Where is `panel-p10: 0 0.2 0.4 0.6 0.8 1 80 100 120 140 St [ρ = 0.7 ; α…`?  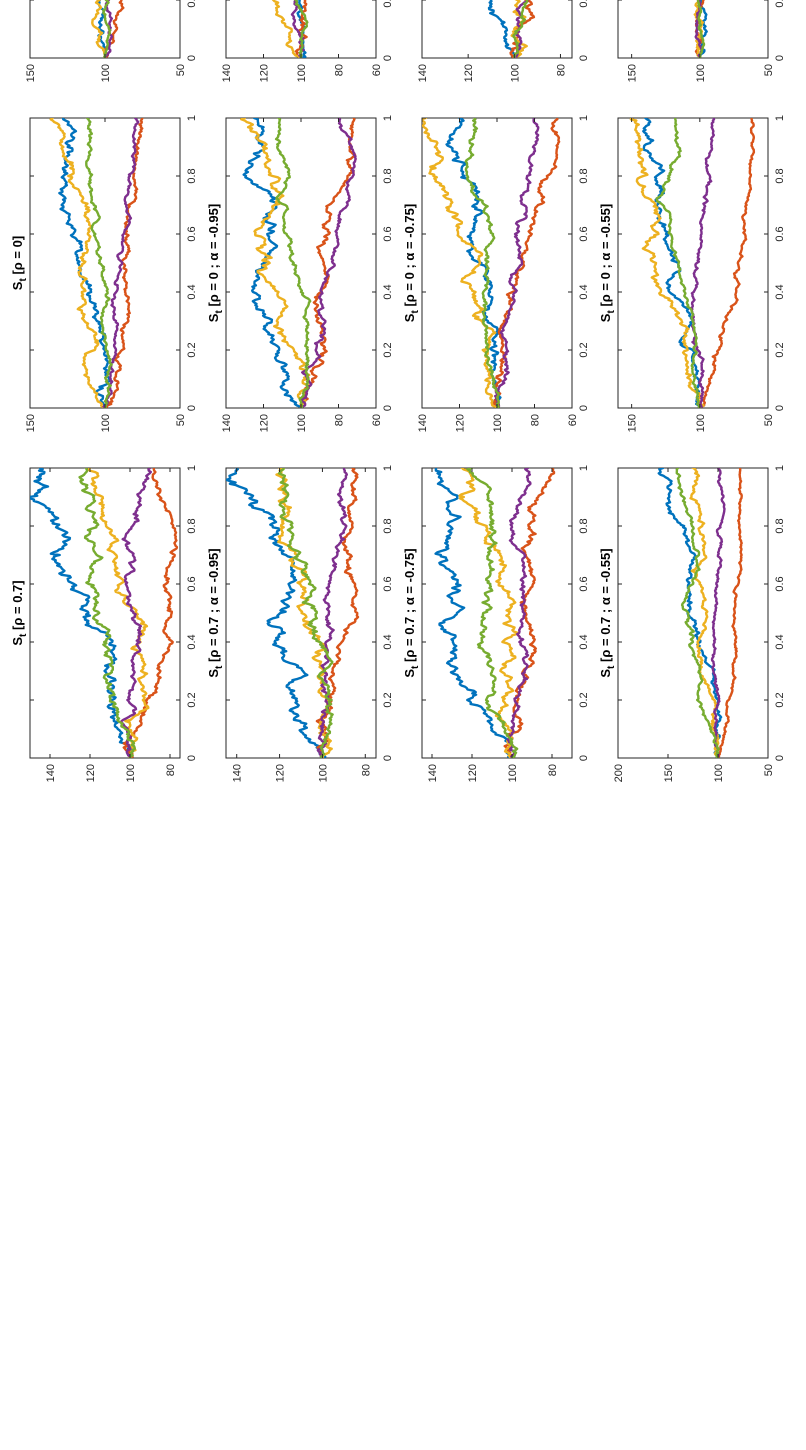
panel-p10: 0 0.2 0.4 0.6 0.8 1 80 100 120 140 St [ρ = 0.7 ; α… is located at coordinates (300, 623).